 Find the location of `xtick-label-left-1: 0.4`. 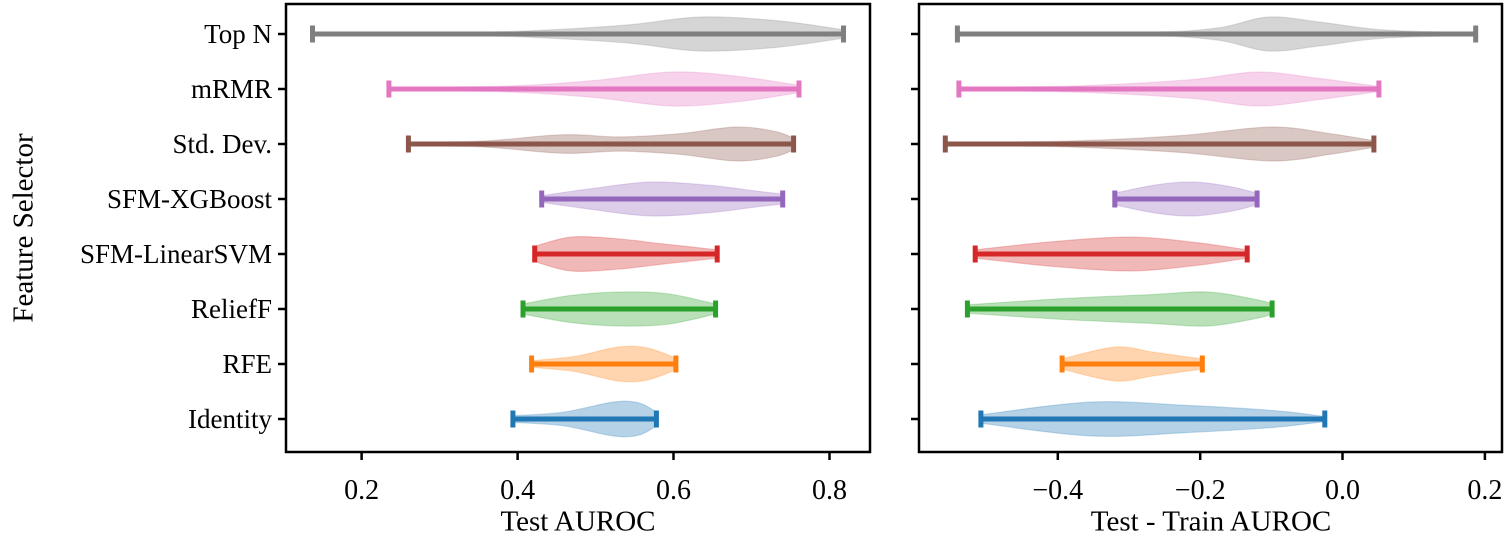

xtick-label-left-1: 0.4 is located at coordinates (517, 490).